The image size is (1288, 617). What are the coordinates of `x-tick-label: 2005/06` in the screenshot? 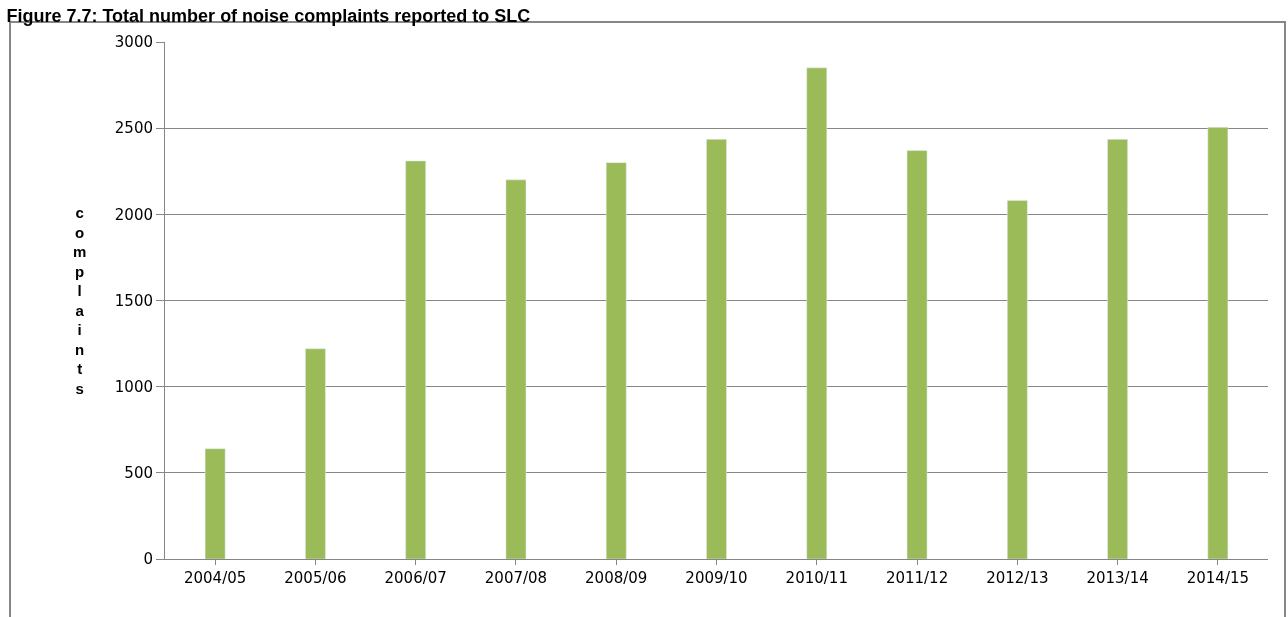 It's located at (315, 578).